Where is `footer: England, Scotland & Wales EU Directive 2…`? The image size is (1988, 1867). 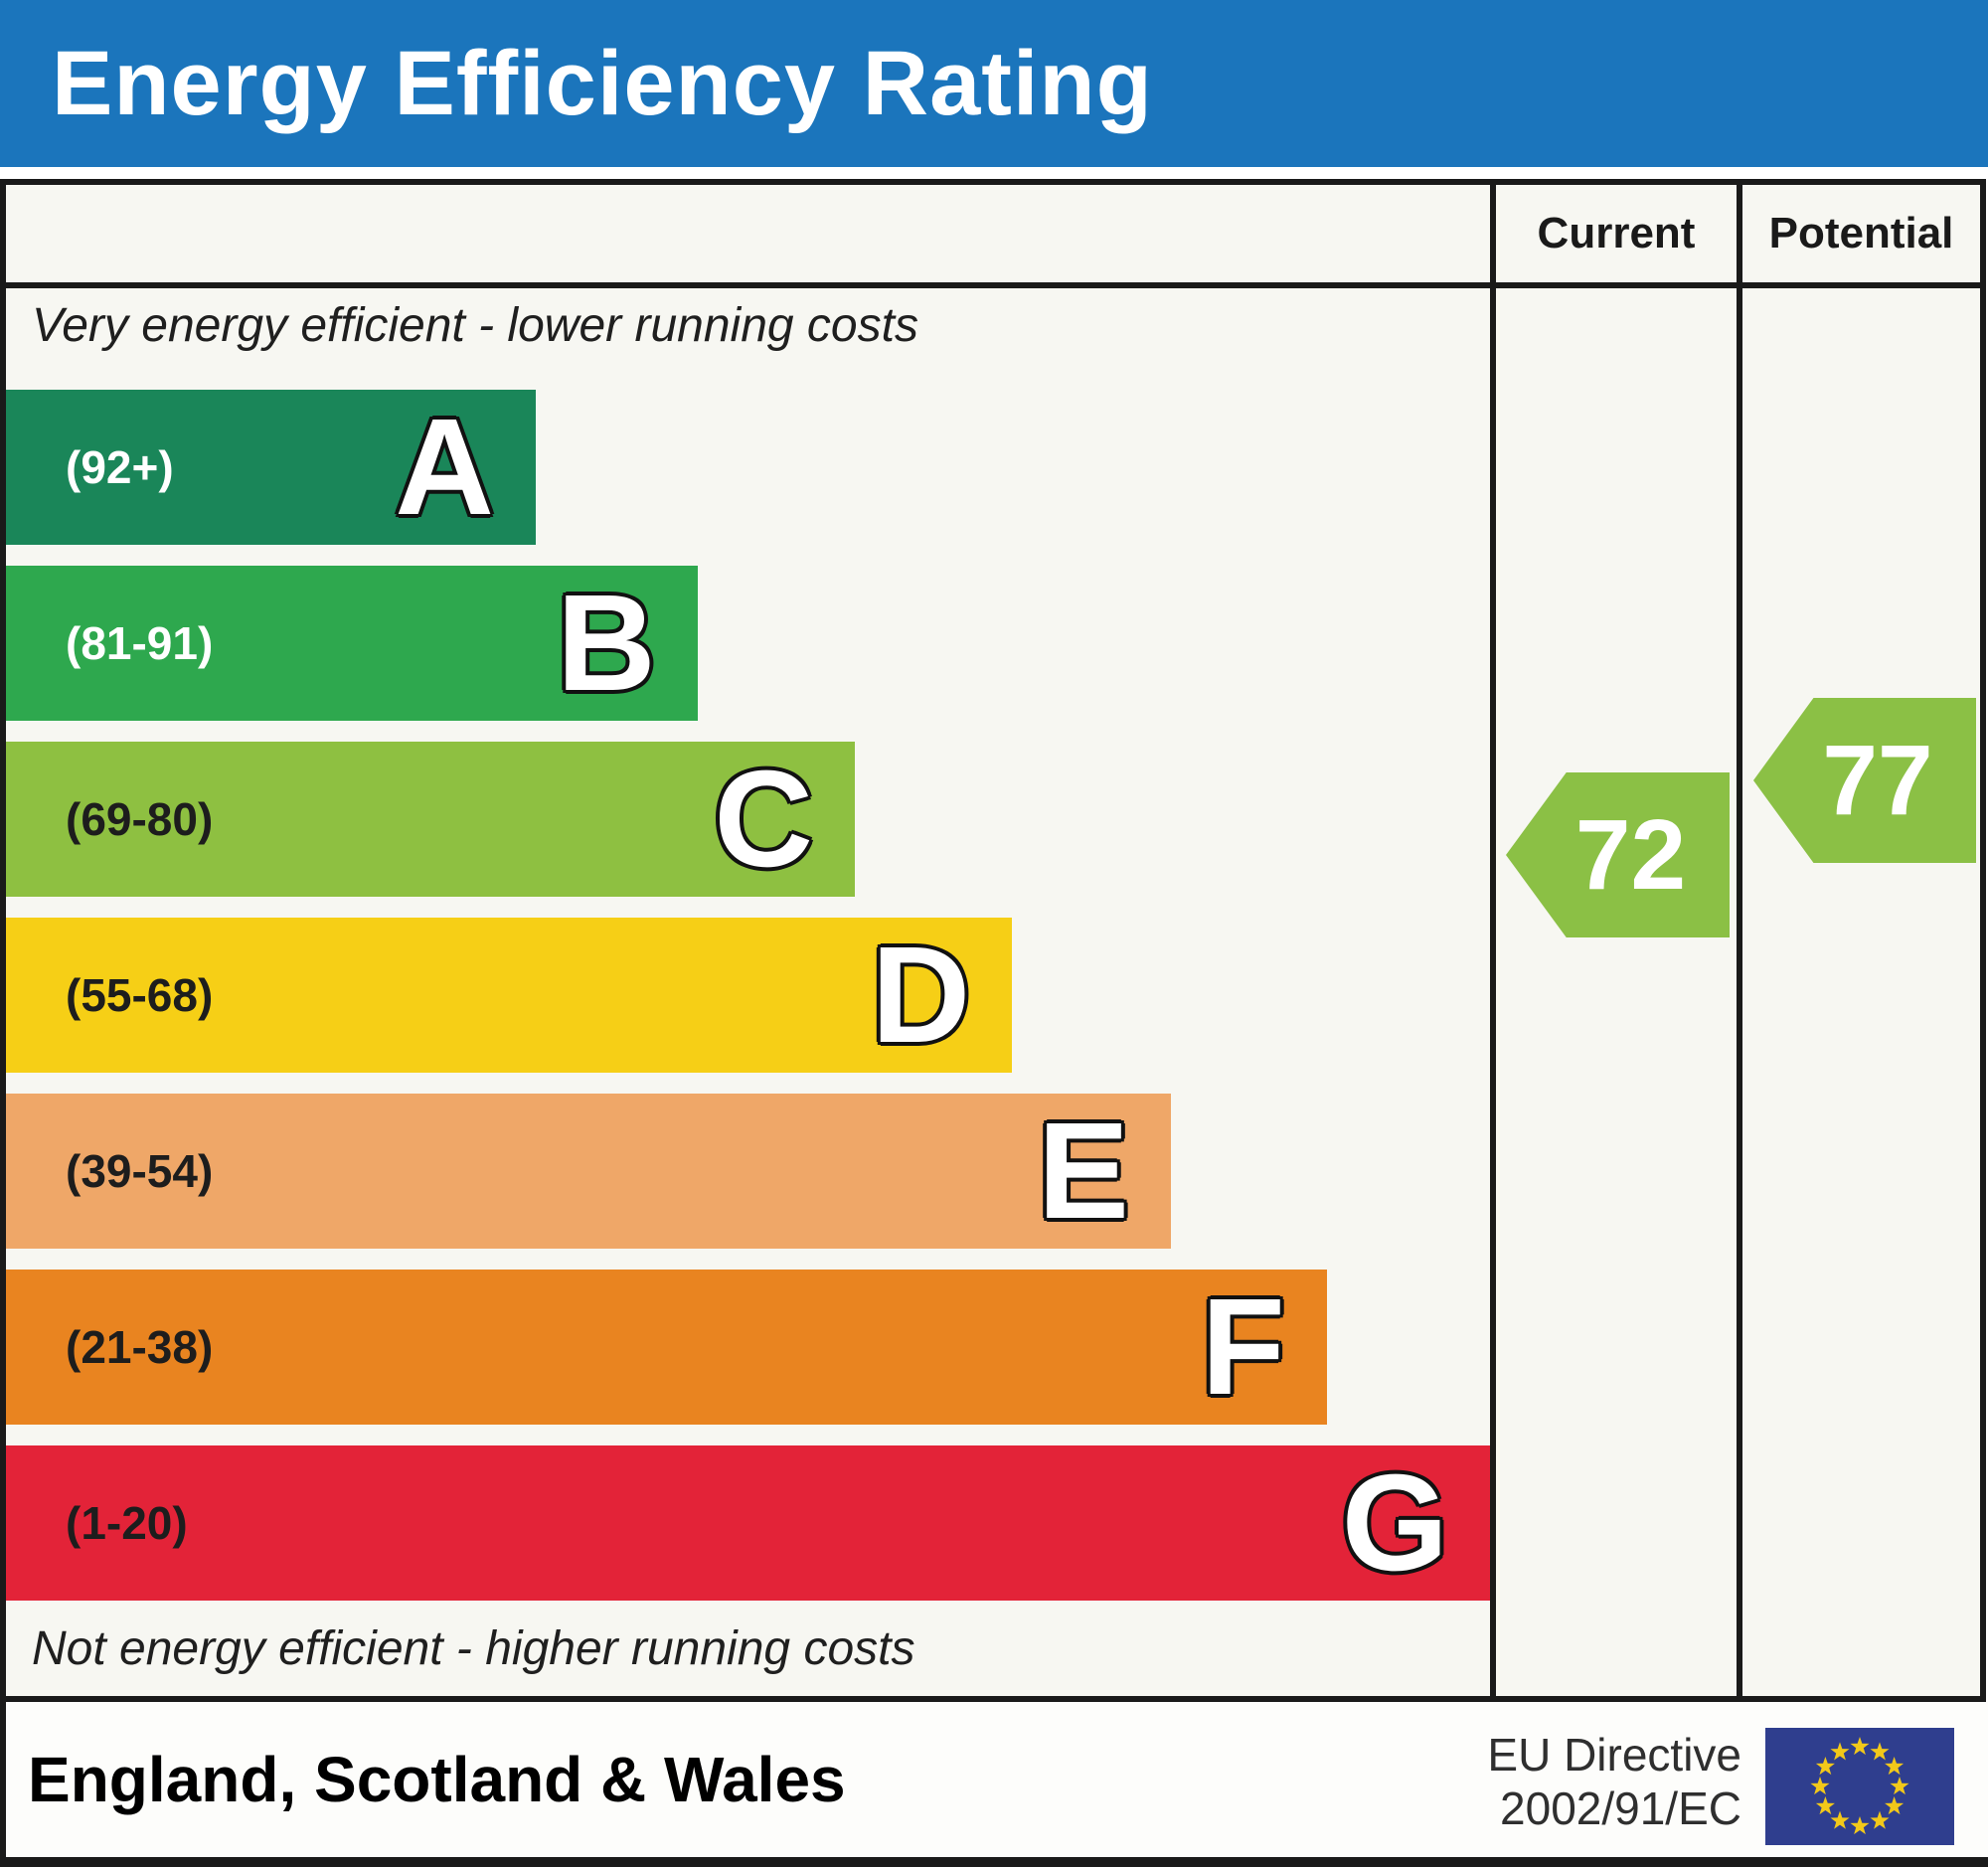 footer: England, Scotland & Wales EU Directive 2… is located at coordinates (994, 1779).